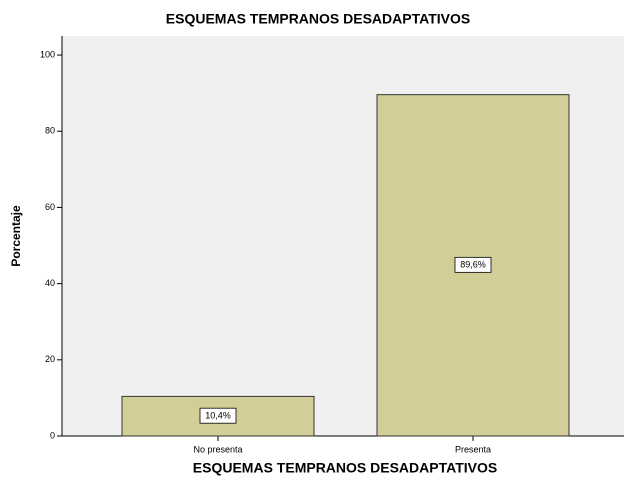 This screenshot has height=484, width=624. I want to click on y-tick-label: 80, so click(50, 131).